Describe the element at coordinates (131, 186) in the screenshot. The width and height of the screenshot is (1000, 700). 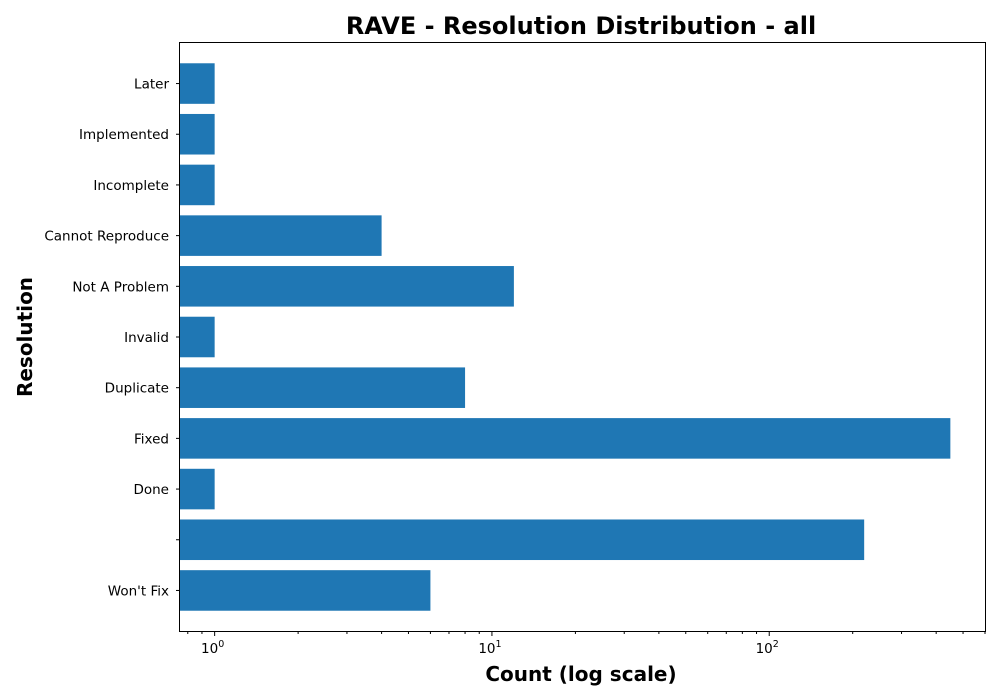
I see `y-tick-label: Incomplete` at that location.